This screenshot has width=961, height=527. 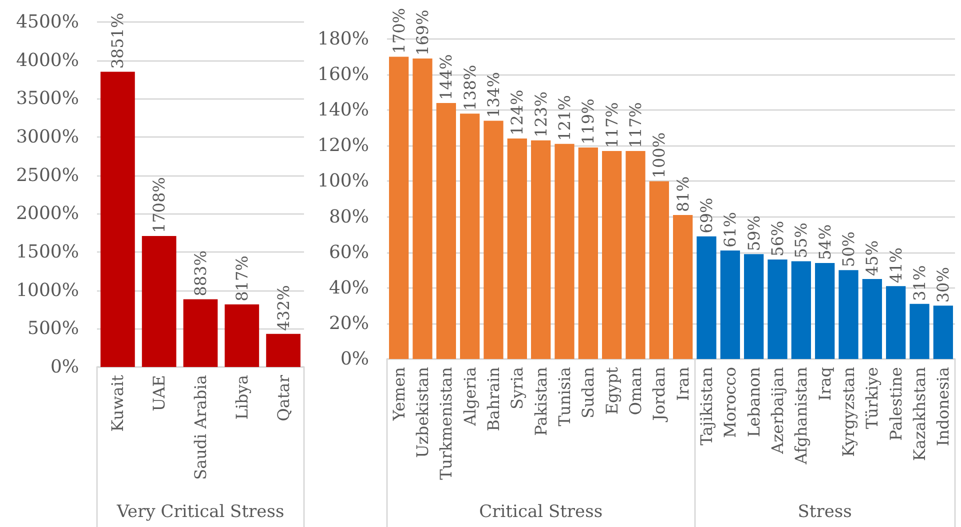 I want to click on data-label: 31%, so click(x=919, y=283).